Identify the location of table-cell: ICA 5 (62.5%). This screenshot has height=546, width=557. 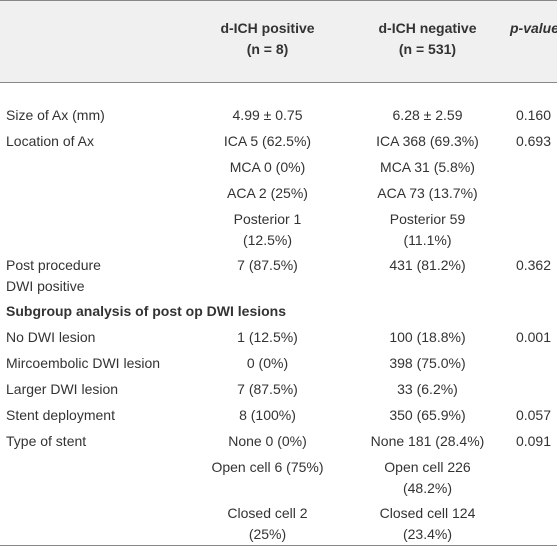
(267, 141).